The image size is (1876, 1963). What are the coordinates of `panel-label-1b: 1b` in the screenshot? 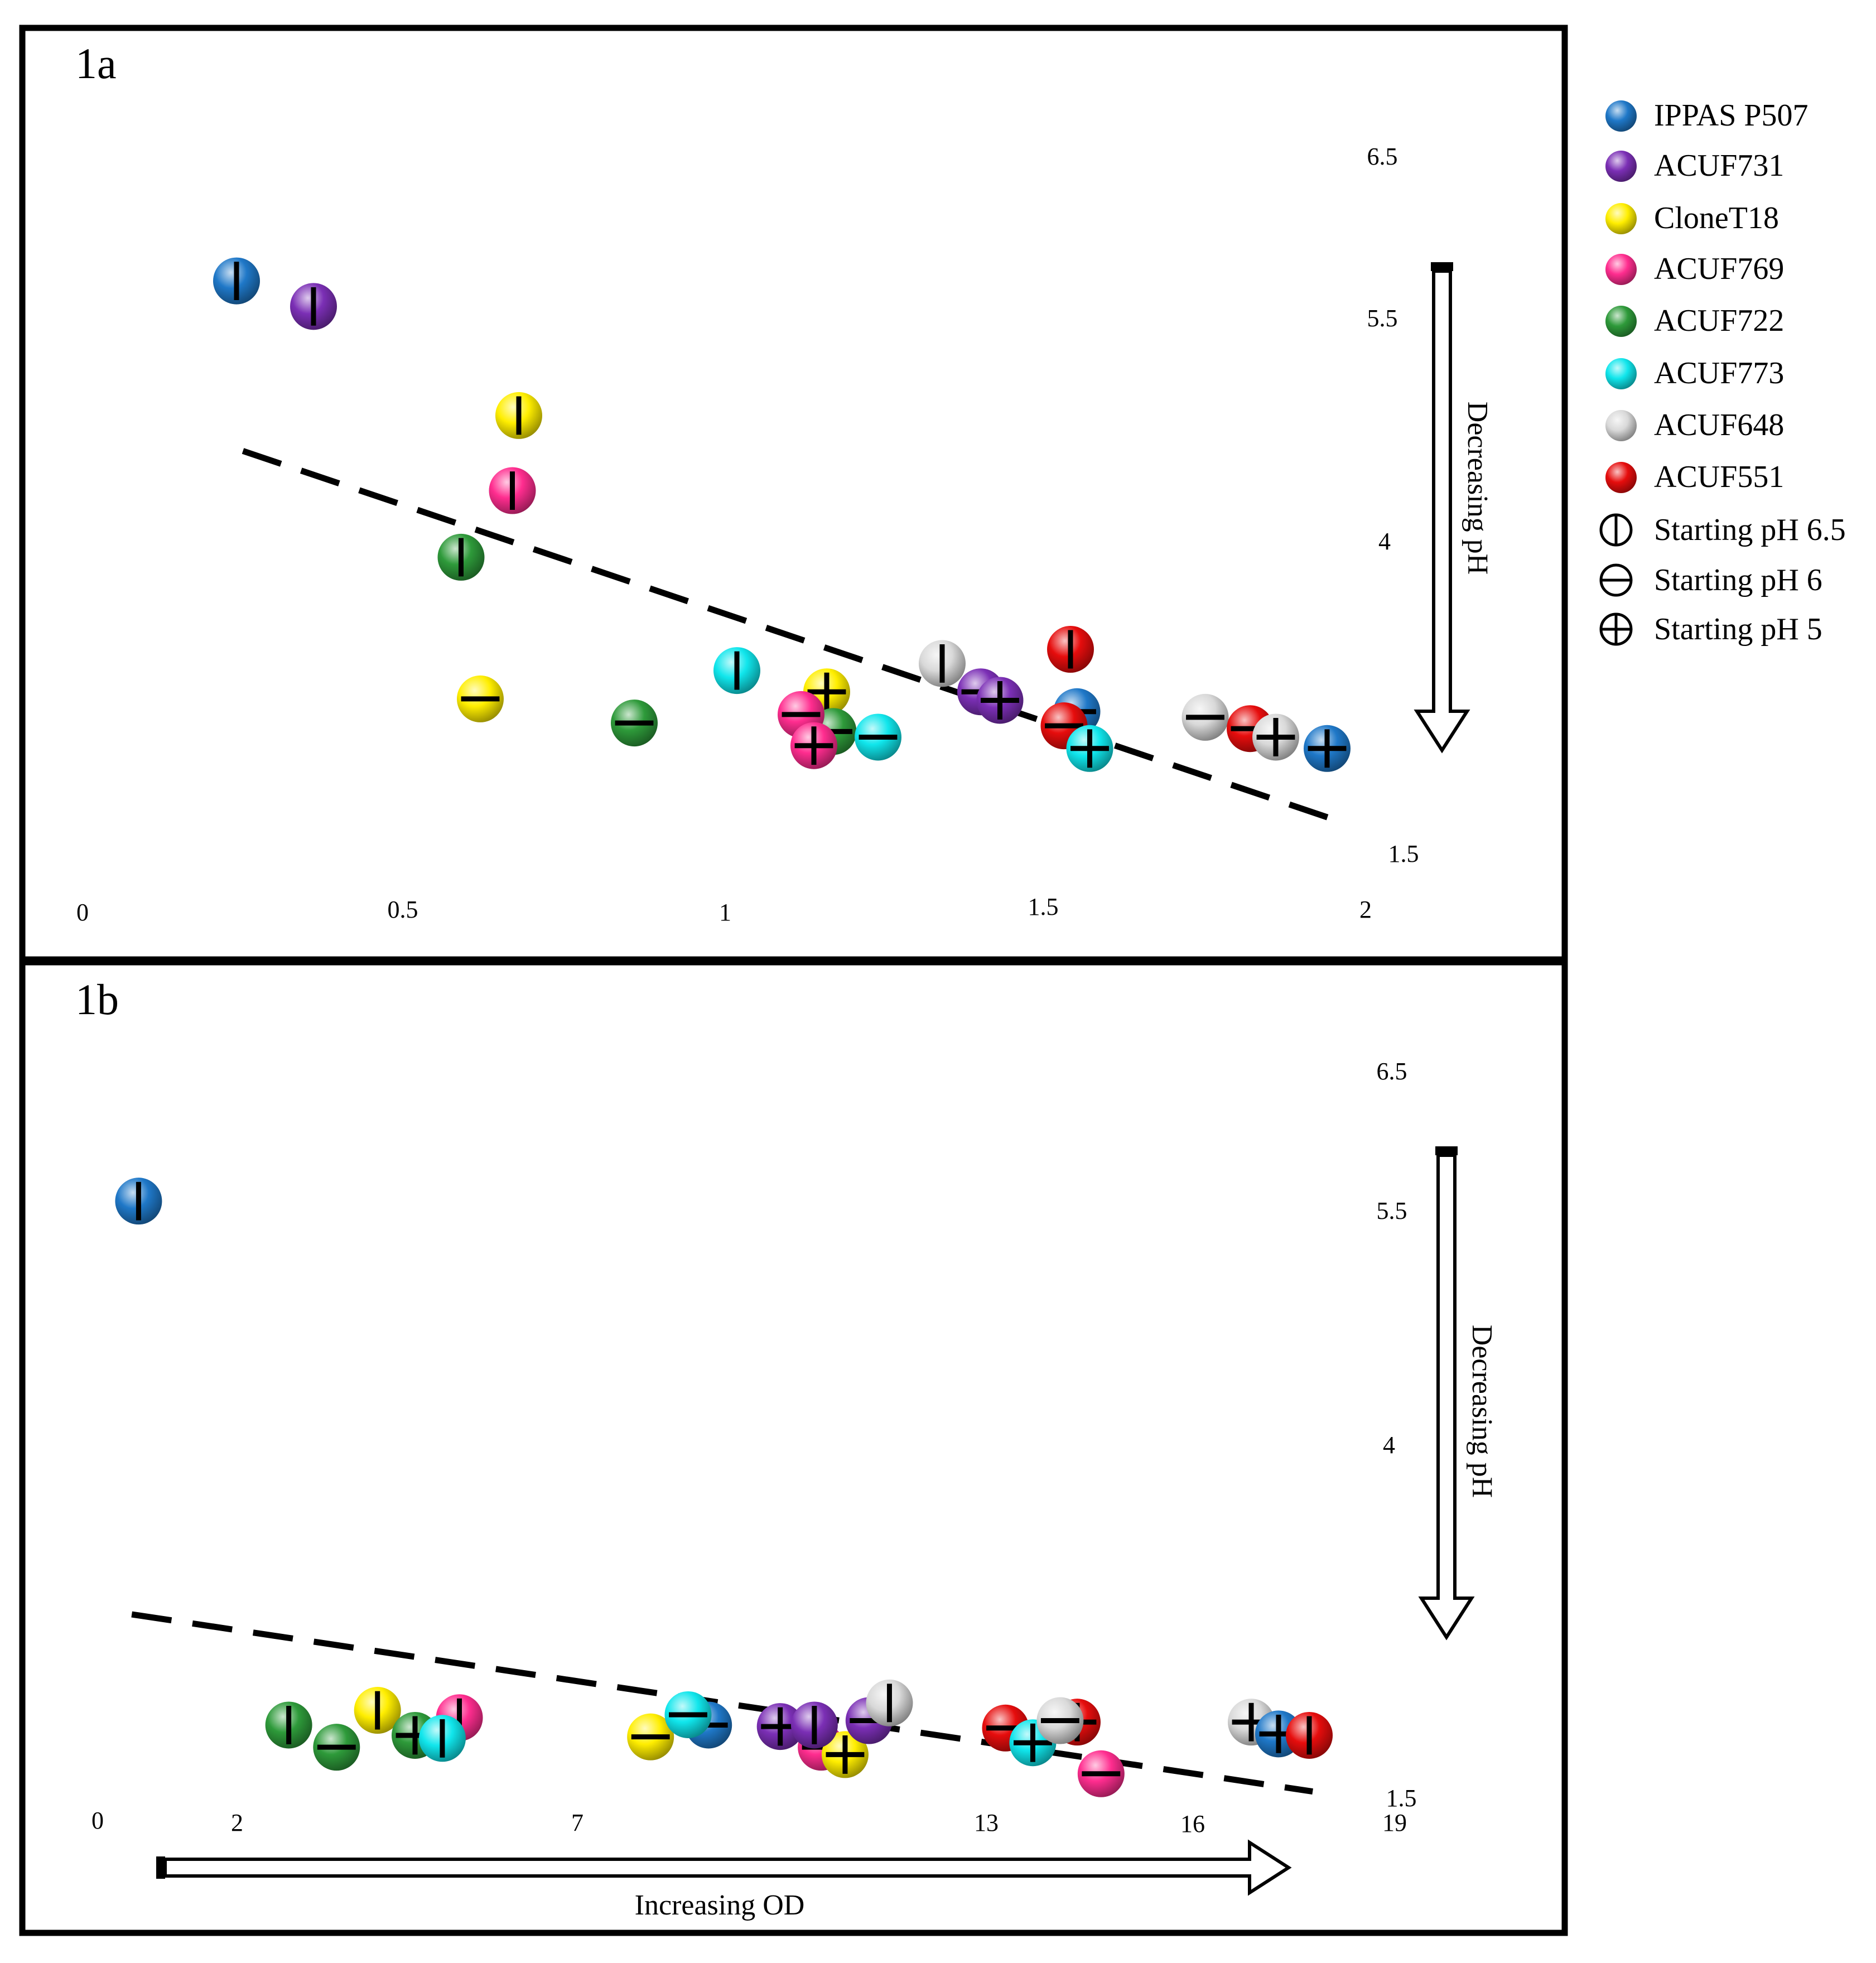 It's located at (97, 999).